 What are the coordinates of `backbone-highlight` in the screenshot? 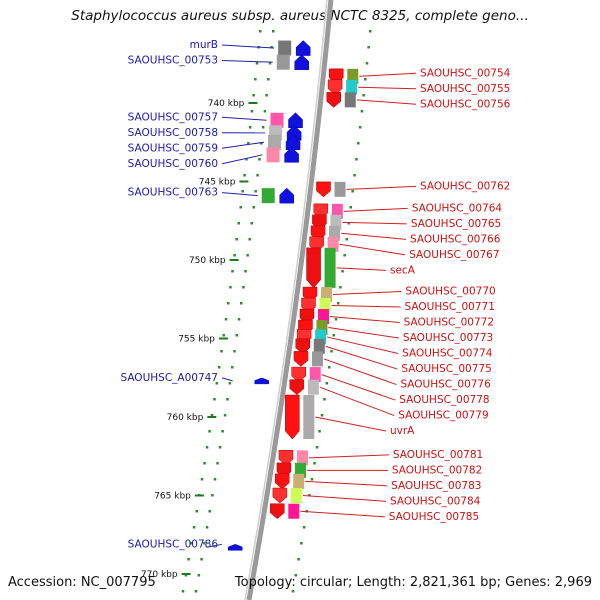 It's located at (286, 300).